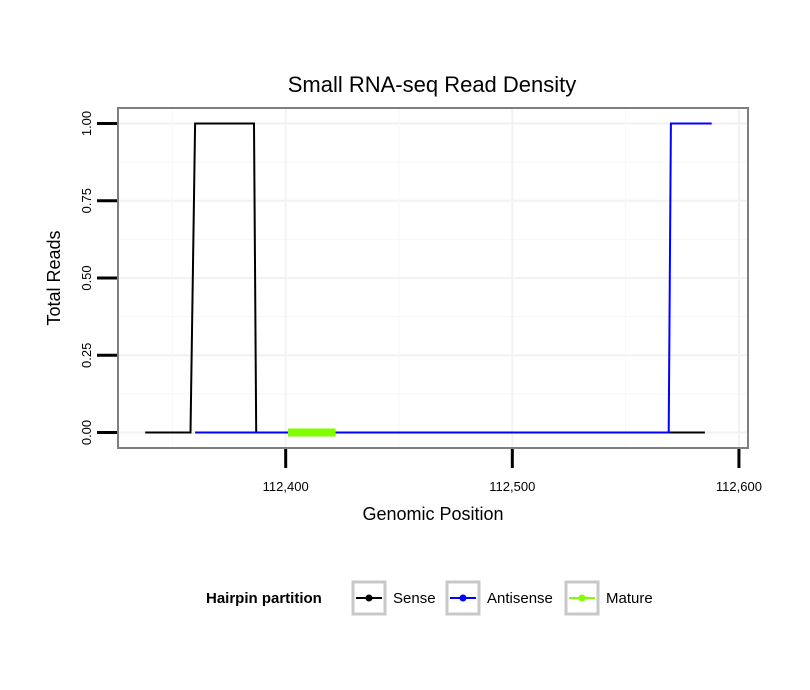  Describe the element at coordinates (286, 486) in the screenshot. I see `x-tick-label: 112,400` at that location.